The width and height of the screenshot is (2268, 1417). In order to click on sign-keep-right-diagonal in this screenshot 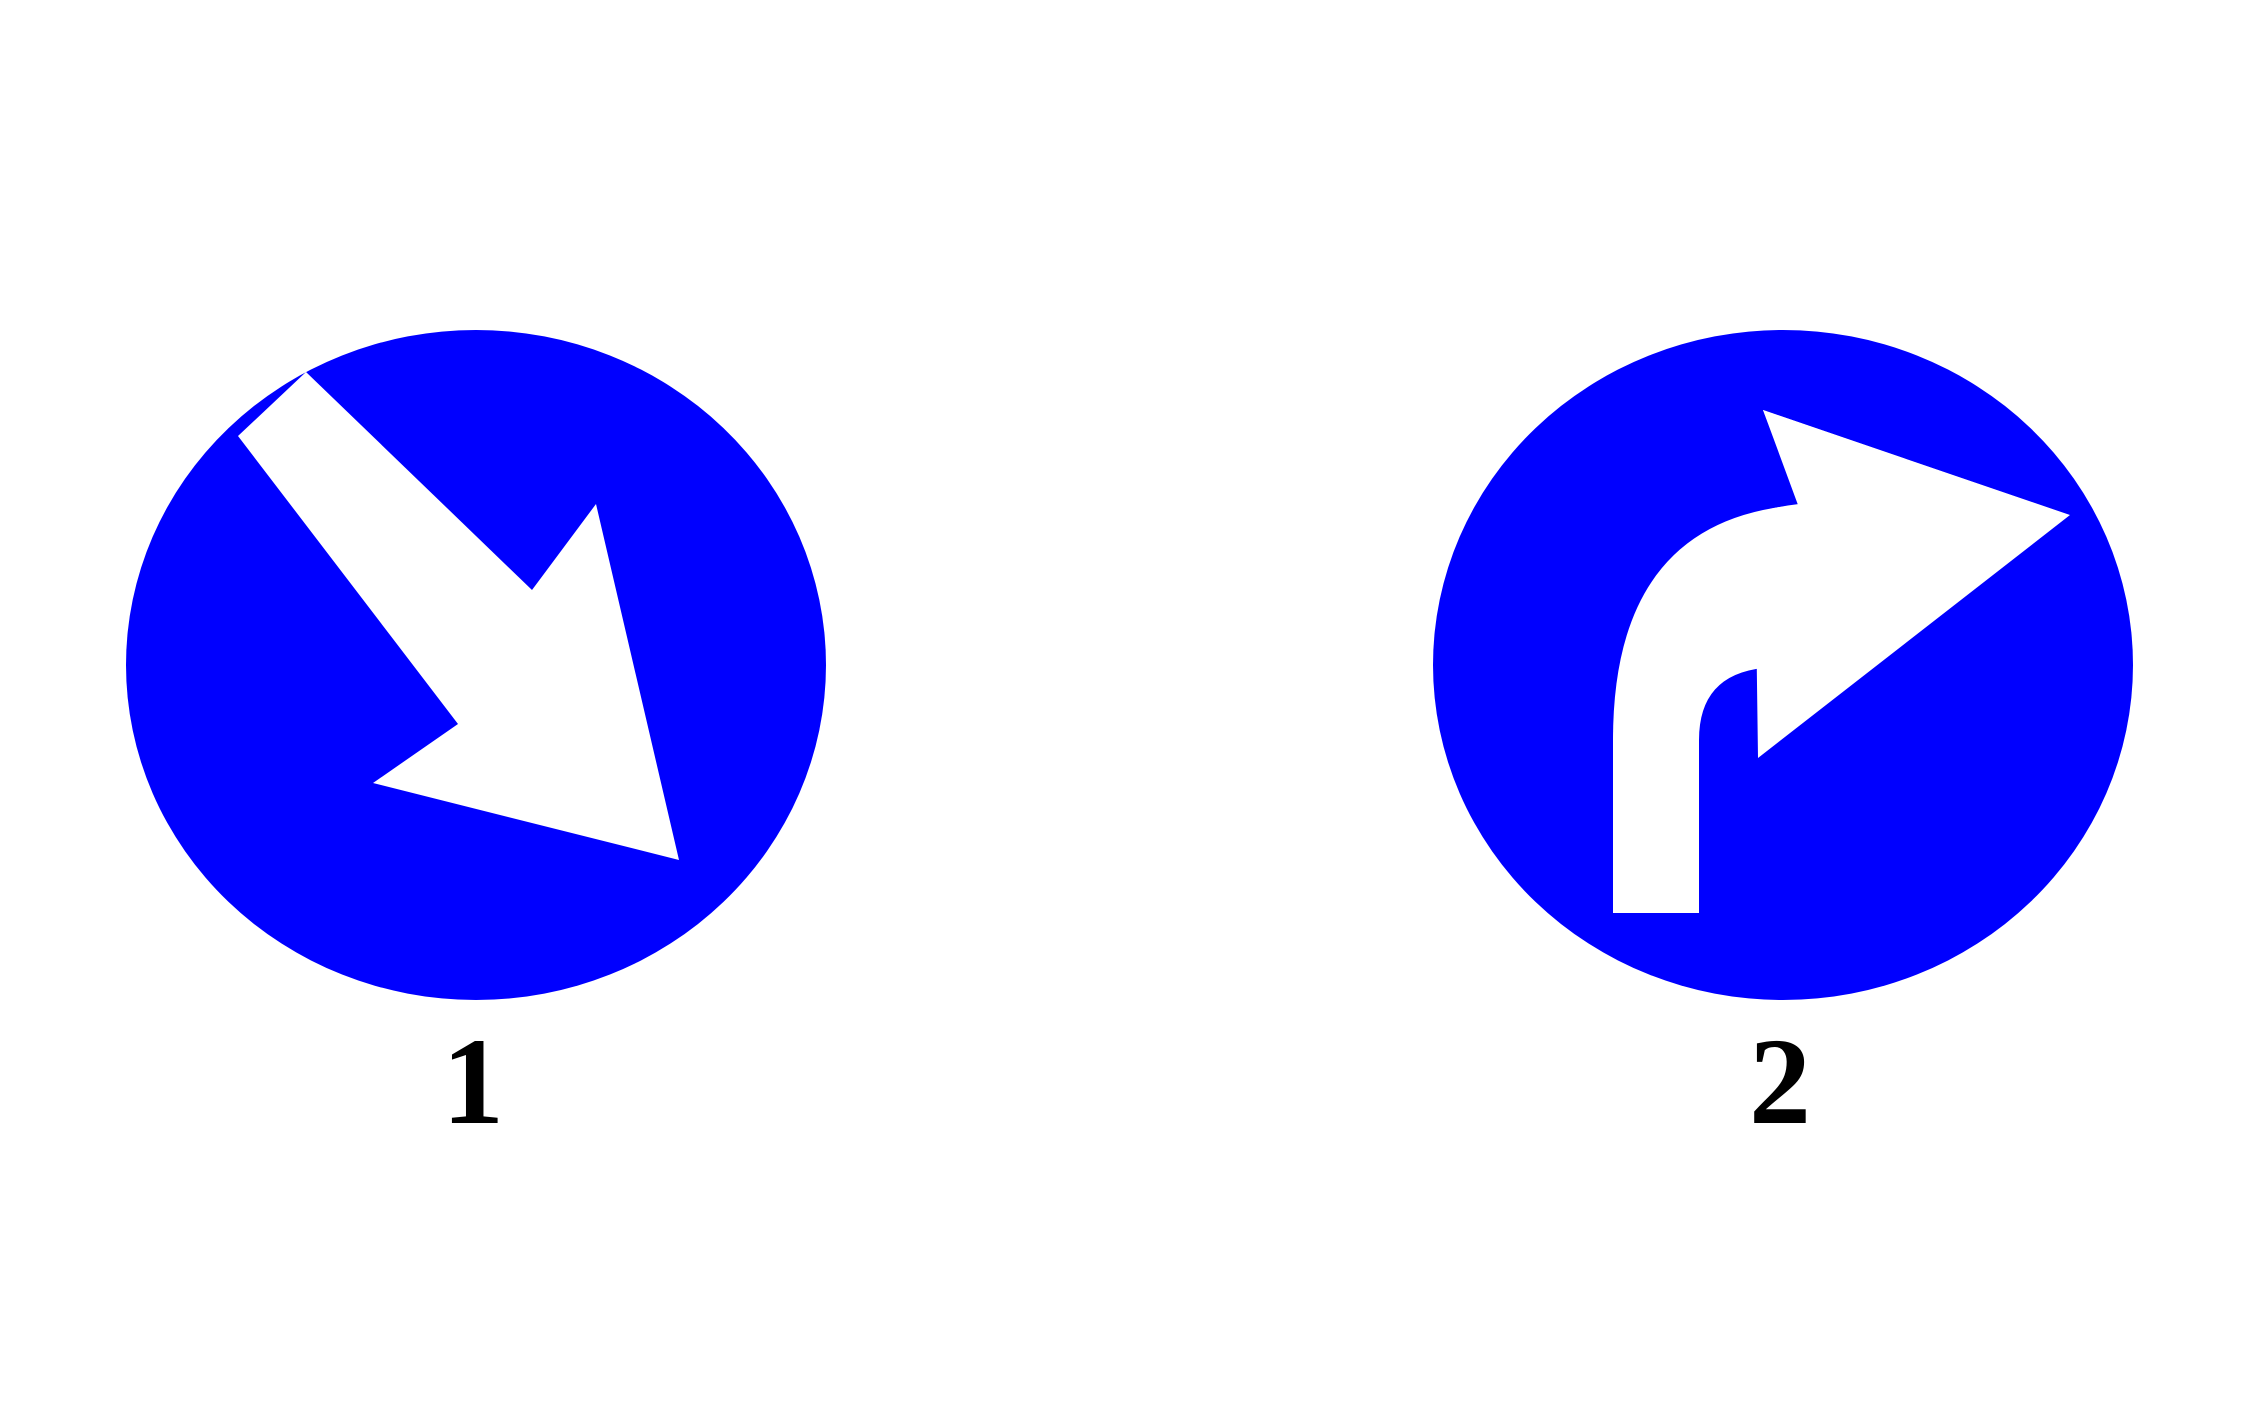, I will do `click(476, 665)`.